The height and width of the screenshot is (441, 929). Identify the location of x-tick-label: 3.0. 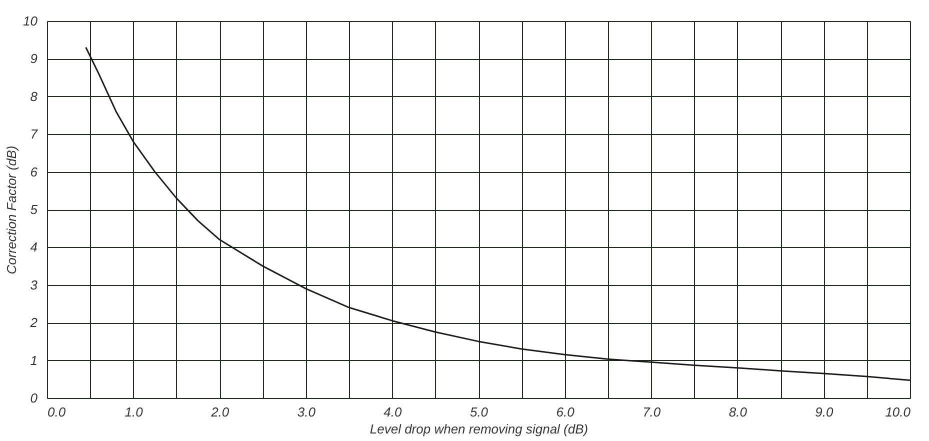
(306, 412).